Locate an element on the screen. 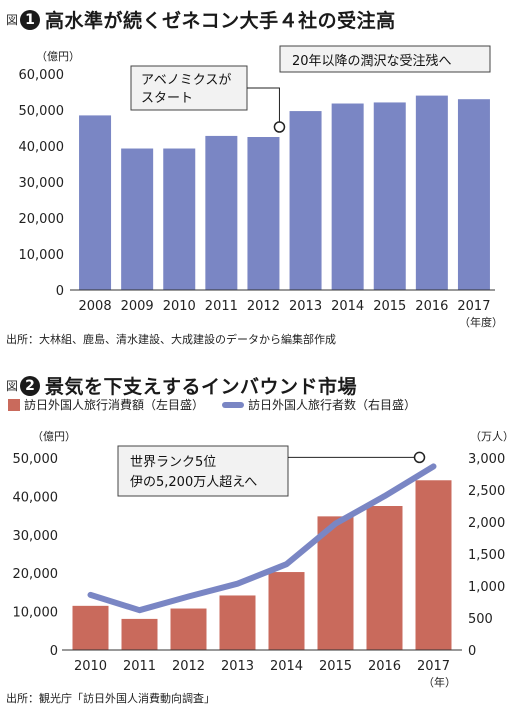  chart2-x-tick: 2013 is located at coordinates (237, 666).